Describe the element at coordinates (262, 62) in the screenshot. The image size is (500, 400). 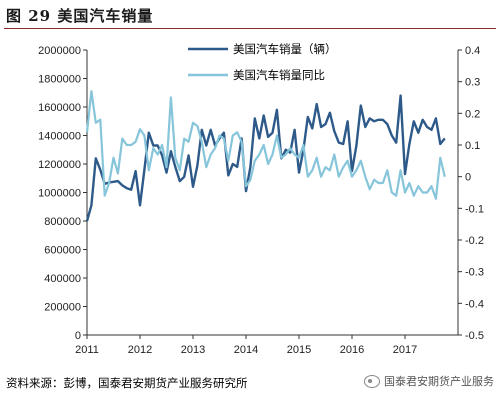
I see `chart-legend: 美国汽车销量（辆） 美国汽车销量同比` at that location.